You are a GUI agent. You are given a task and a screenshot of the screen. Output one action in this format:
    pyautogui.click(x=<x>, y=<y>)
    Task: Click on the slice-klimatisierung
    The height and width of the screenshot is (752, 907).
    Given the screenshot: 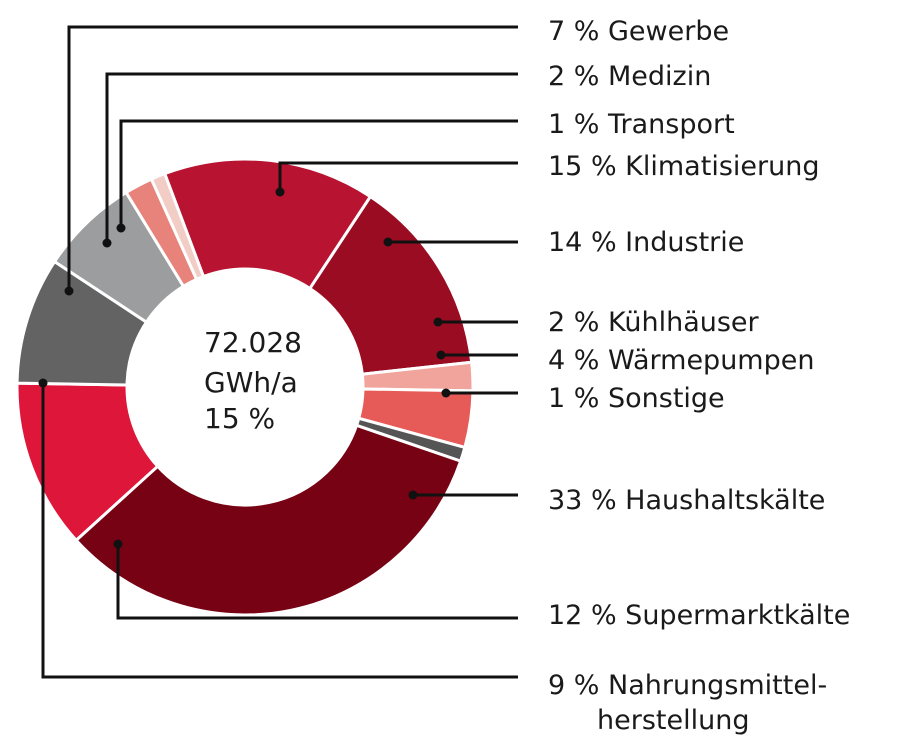 What is the action you would take?
    pyautogui.click(x=267, y=224)
    